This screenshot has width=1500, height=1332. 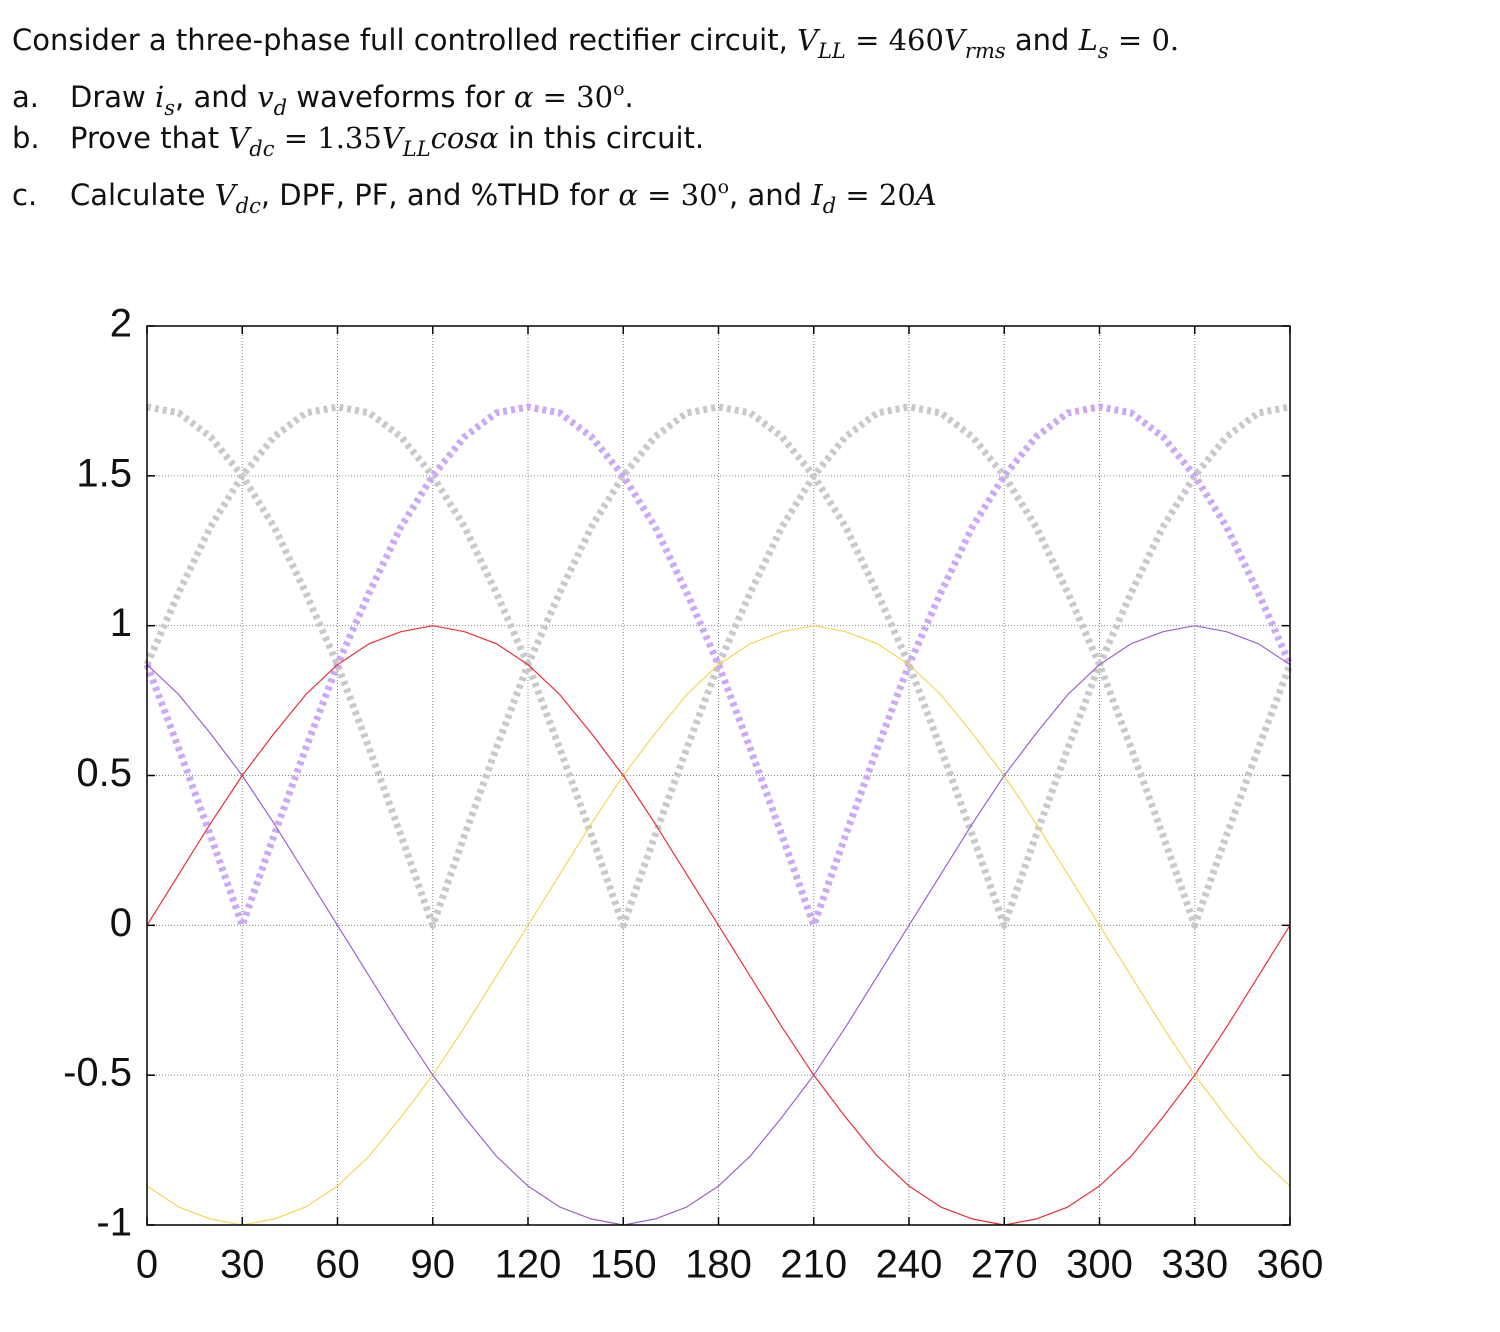 What do you see at coordinates (97, 1073) in the screenshot?
I see `y-tick-label: -0.5` at bounding box center [97, 1073].